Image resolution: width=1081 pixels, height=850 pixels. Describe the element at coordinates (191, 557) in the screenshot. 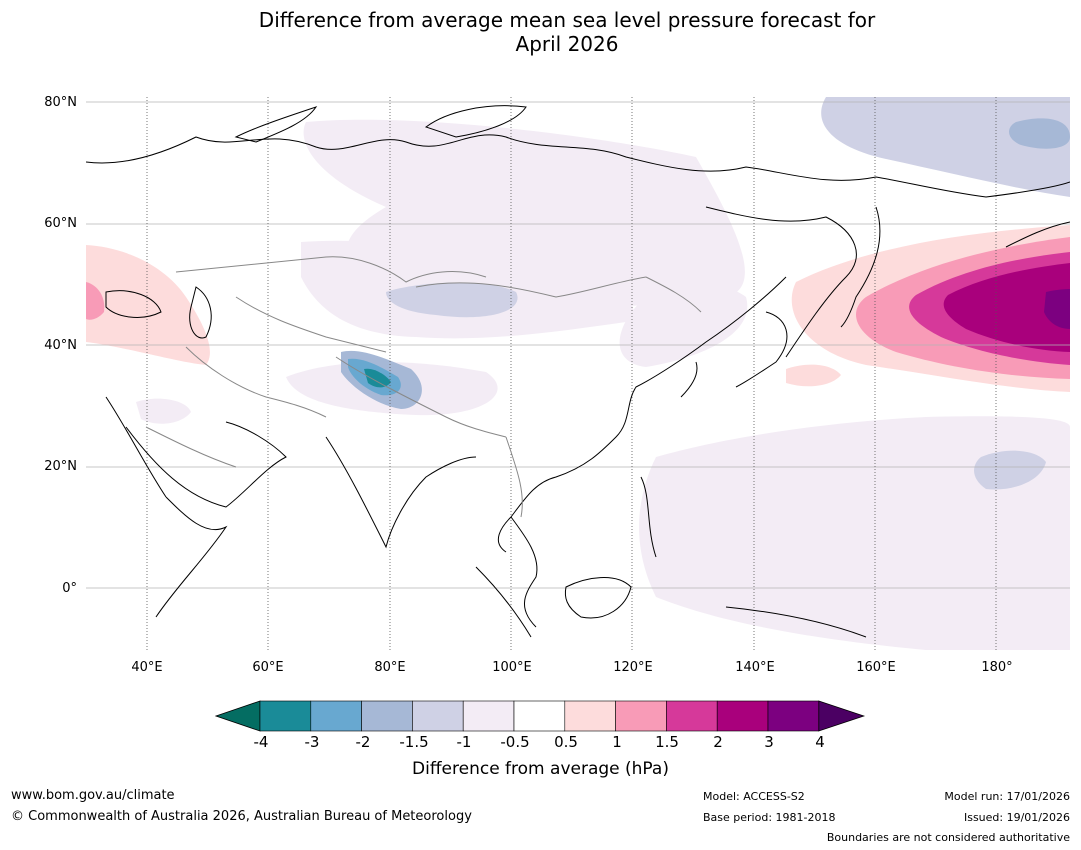

I see `coast-africa` at that location.